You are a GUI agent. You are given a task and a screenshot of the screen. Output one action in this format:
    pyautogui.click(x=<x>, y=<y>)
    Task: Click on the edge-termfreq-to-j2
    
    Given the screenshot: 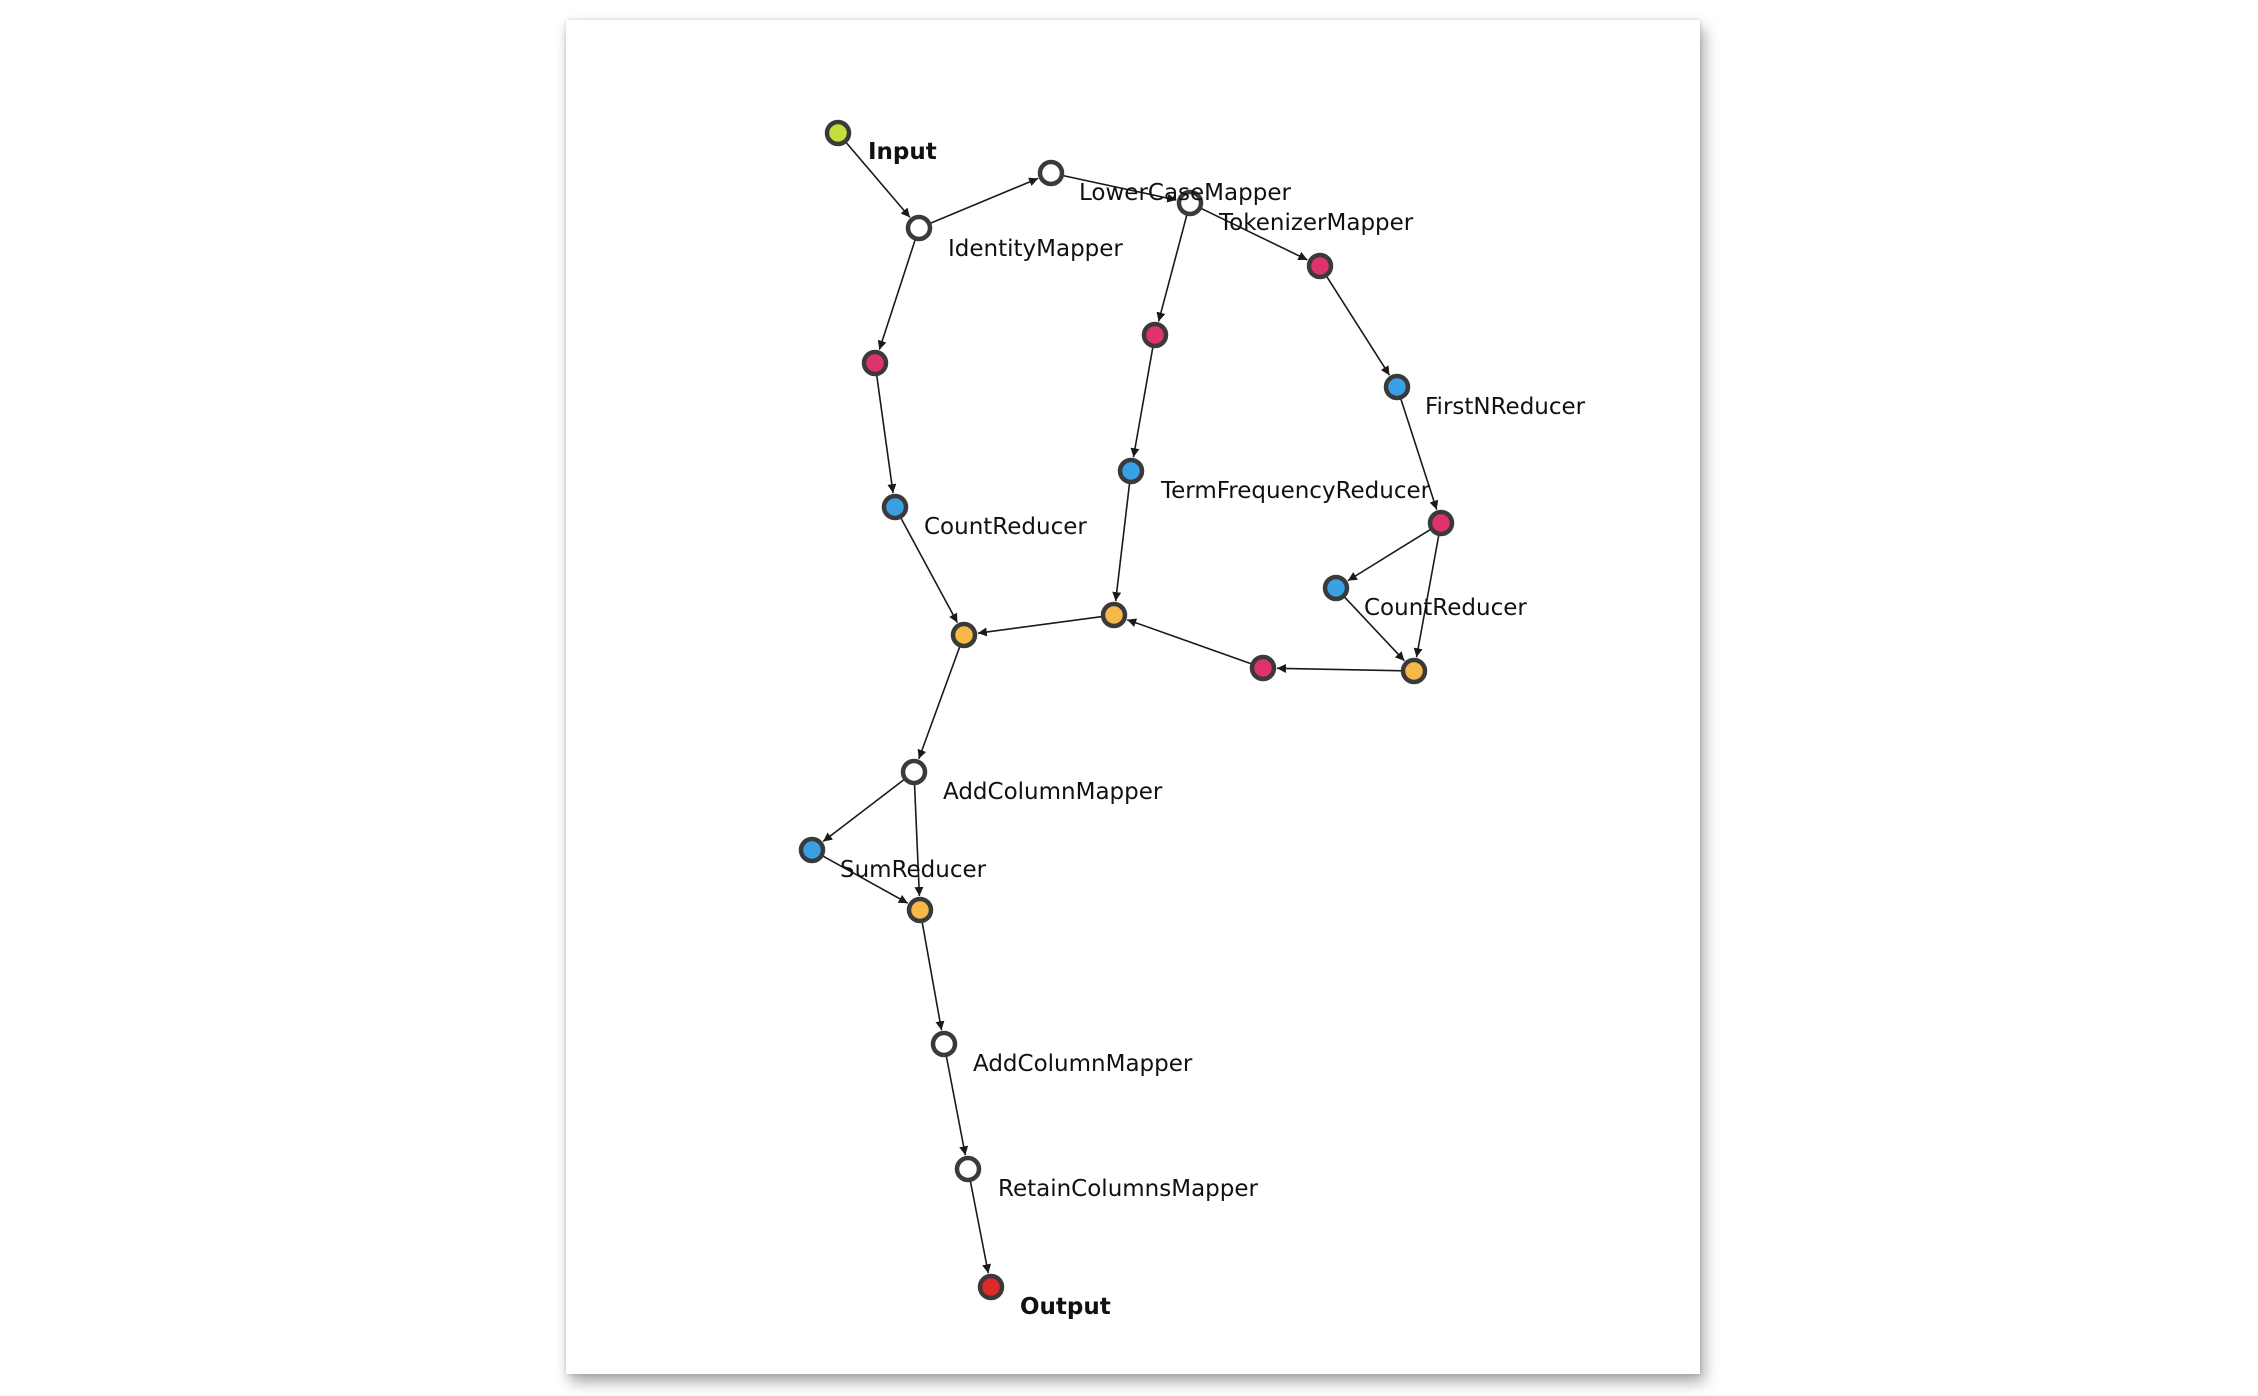 What is the action you would take?
    pyautogui.click(x=1121, y=542)
    